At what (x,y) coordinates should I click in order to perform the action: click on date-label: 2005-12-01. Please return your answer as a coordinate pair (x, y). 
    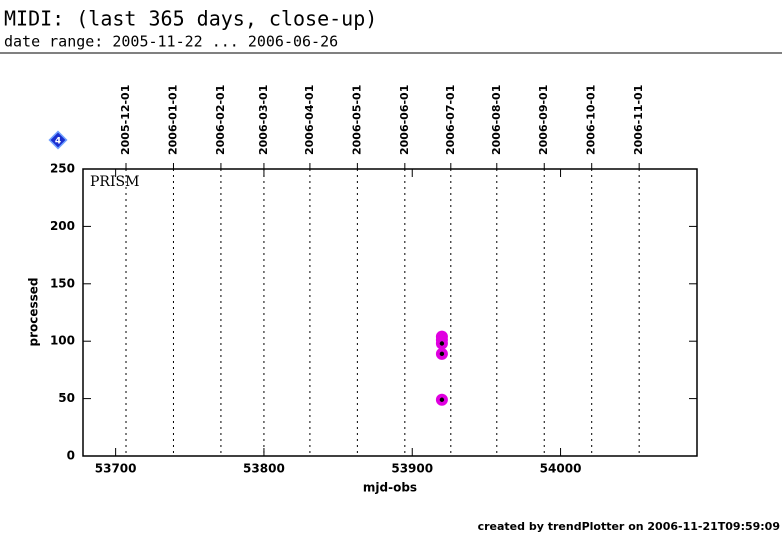
    Looking at the image, I should click on (125, 120).